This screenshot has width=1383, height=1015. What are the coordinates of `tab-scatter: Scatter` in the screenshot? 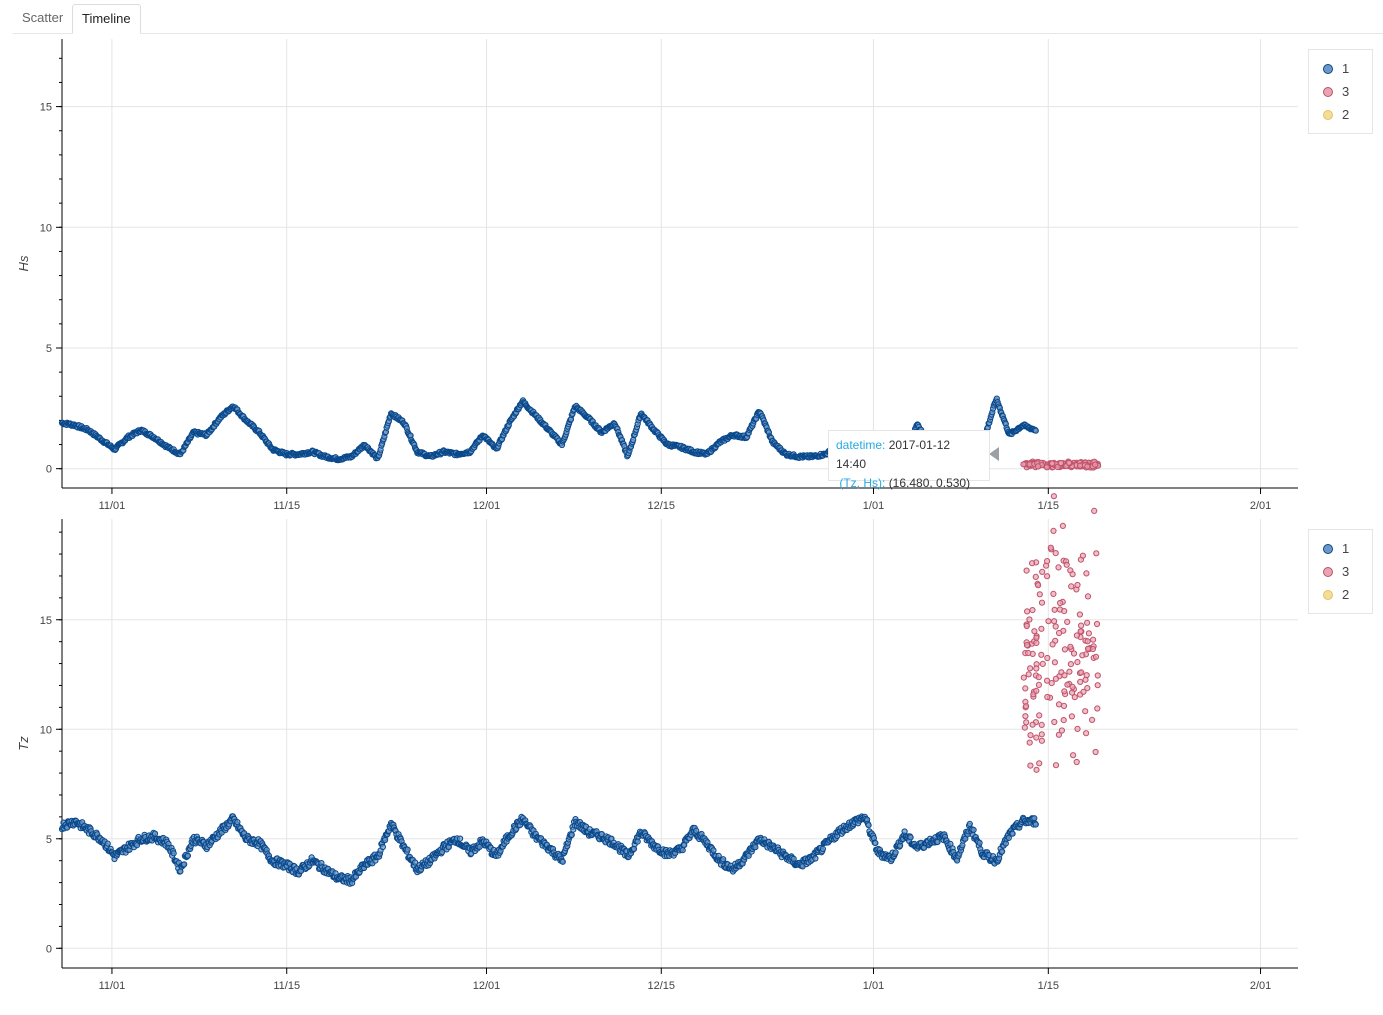 It's located at (43, 17).